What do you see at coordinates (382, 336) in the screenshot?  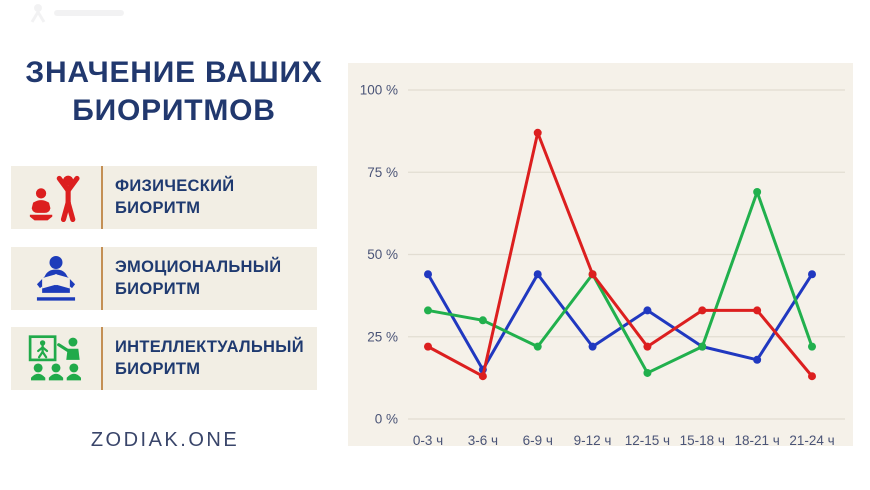 I see `y-axis-tick-label: 25 %` at bounding box center [382, 336].